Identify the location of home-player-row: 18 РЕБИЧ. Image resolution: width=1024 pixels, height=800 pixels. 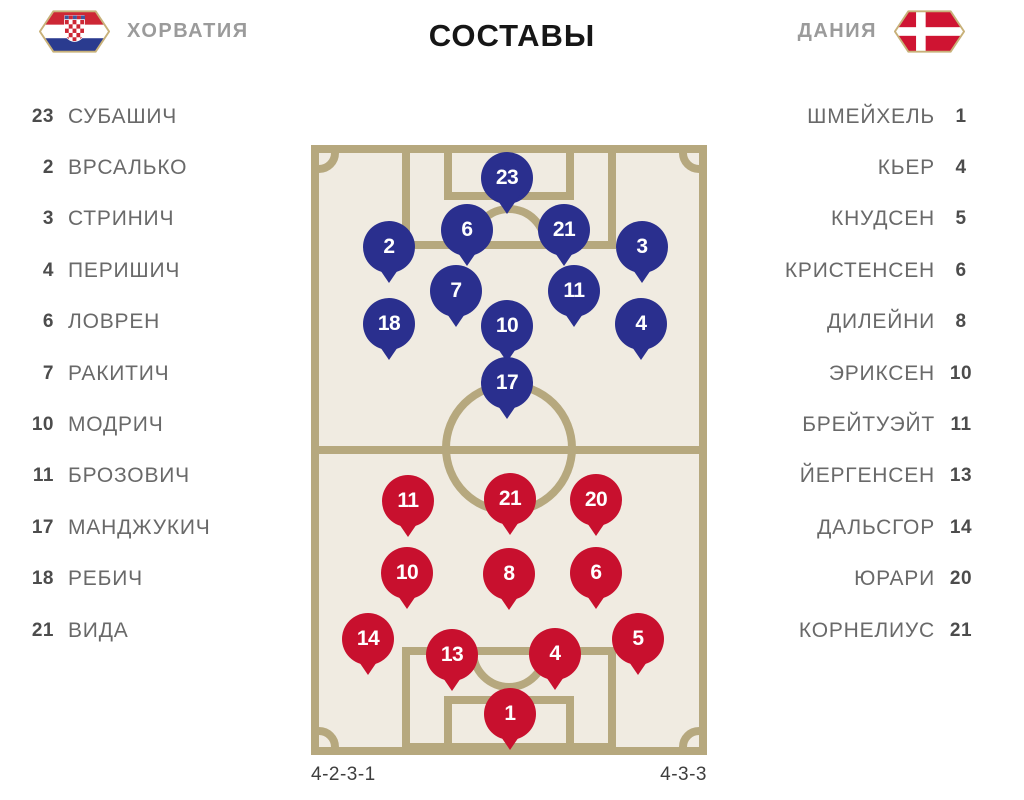
(119, 579).